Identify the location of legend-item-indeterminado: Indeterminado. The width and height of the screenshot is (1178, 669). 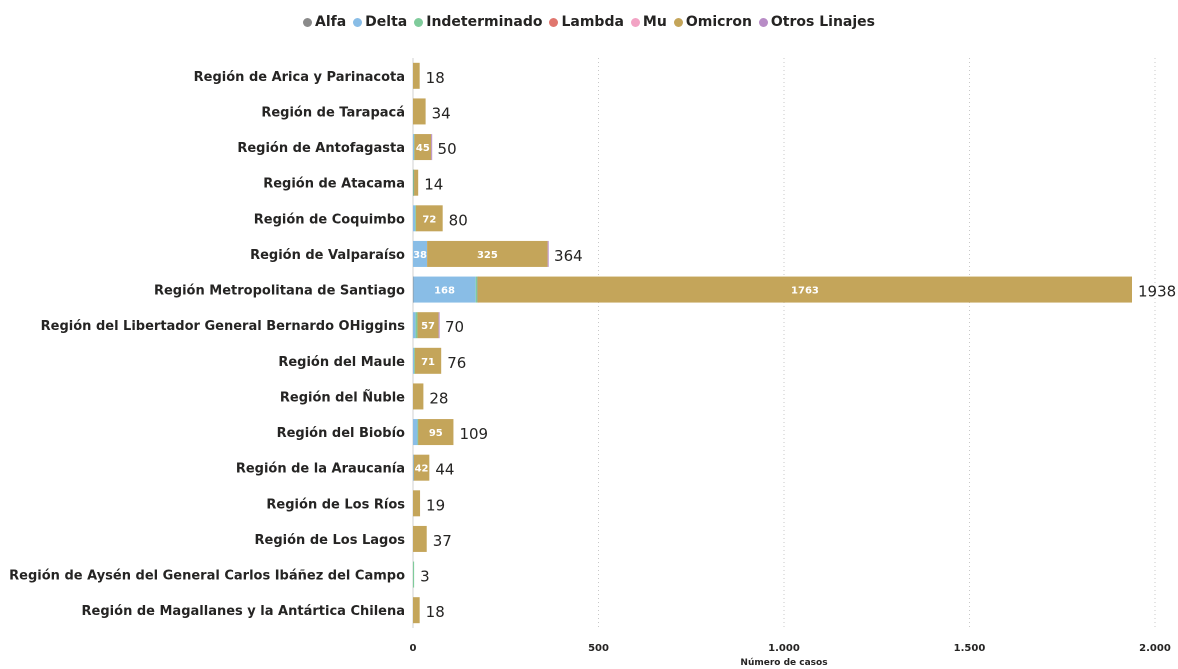
(478, 22).